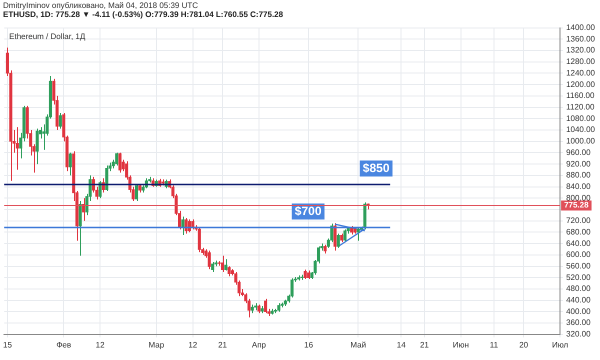 Image resolution: width=600 pixels, height=360 pixels. What do you see at coordinates (579, 323) in the screenshot?
I see `y-tick-label: 360.00` at bounding box center [579, 323].